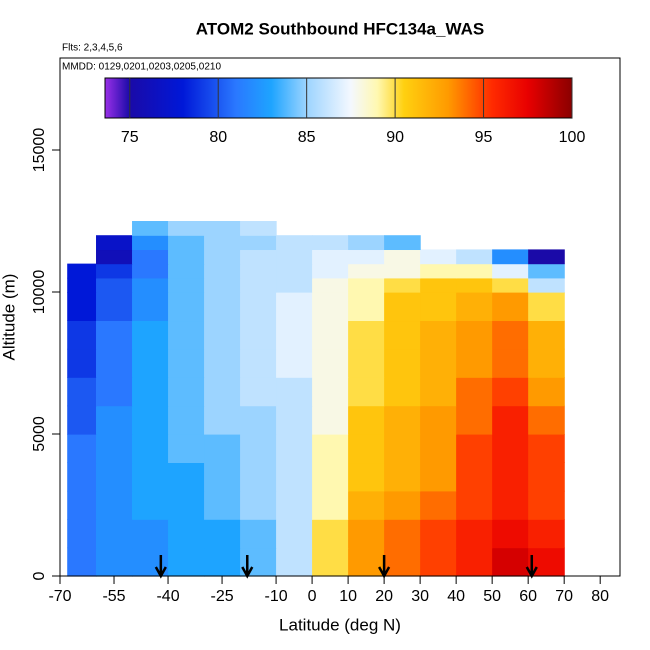 The height and width of the screenshot is (650, 650). Describe the element at coordinates (338, 98) in the screenshot. I see `colorbar` at that location.